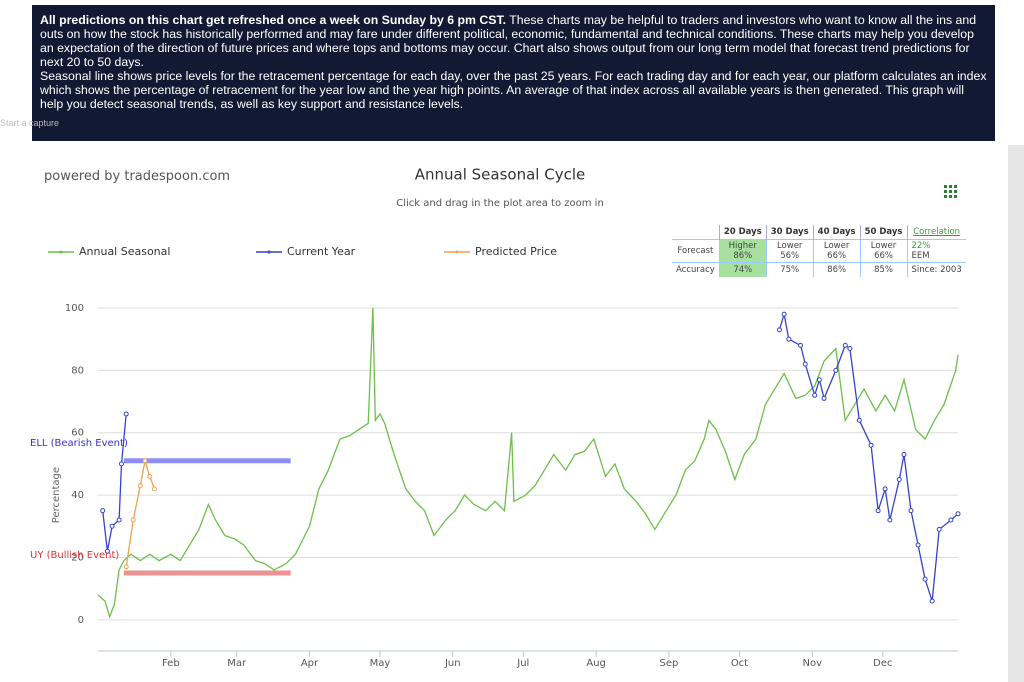 This screenshot has width=1024, height=682. What do you see at coordinates (81, 620) in the screenshot?
I see `y-tick-label: 0` at bounding box center [81, 620].